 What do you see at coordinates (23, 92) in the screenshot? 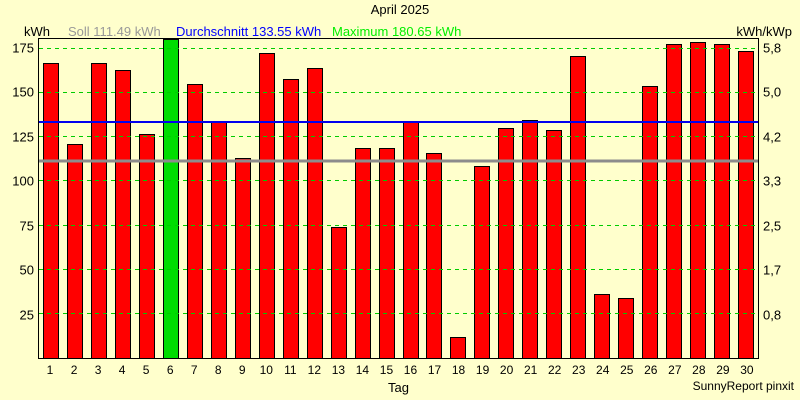
I see `y-tick-left-150: 150` at bounding box center [23, 92].